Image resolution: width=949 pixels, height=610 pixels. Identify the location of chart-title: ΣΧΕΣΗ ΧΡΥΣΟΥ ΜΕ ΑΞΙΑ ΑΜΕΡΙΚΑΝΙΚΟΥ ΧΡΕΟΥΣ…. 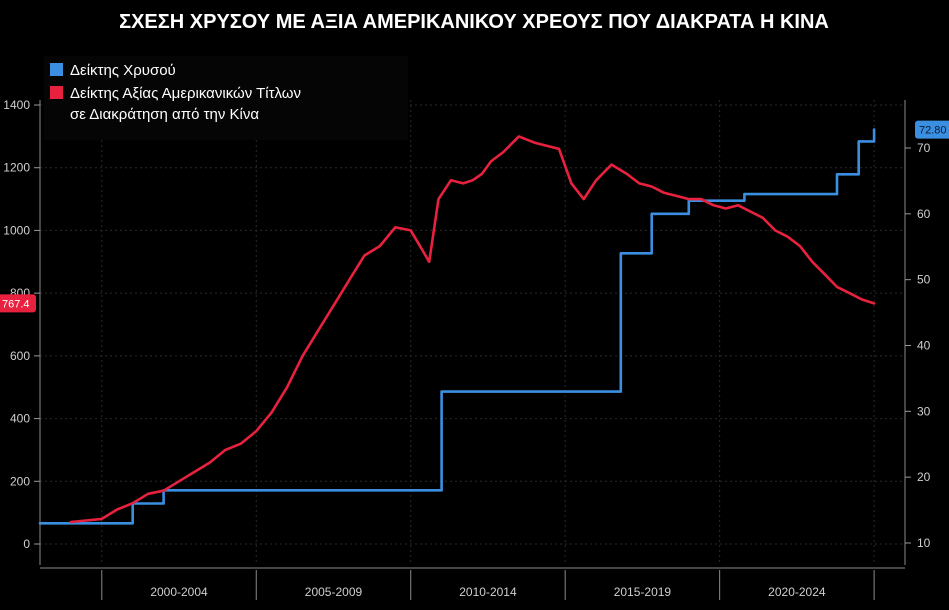
(474, 22).